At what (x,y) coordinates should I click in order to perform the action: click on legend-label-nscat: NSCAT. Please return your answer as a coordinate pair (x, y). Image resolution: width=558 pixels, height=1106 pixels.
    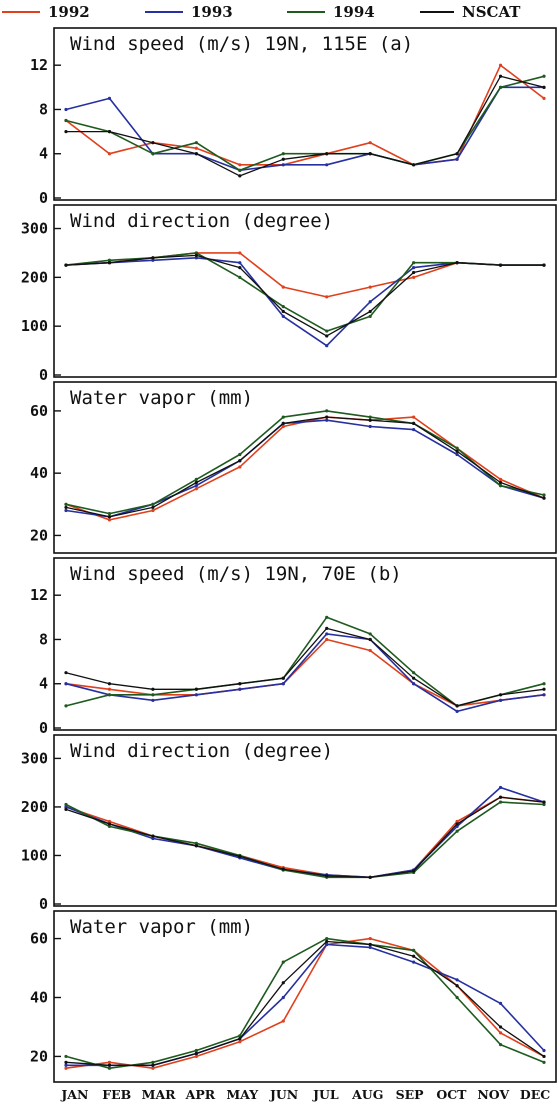
    Looking at the image, I should click on (491, 12).